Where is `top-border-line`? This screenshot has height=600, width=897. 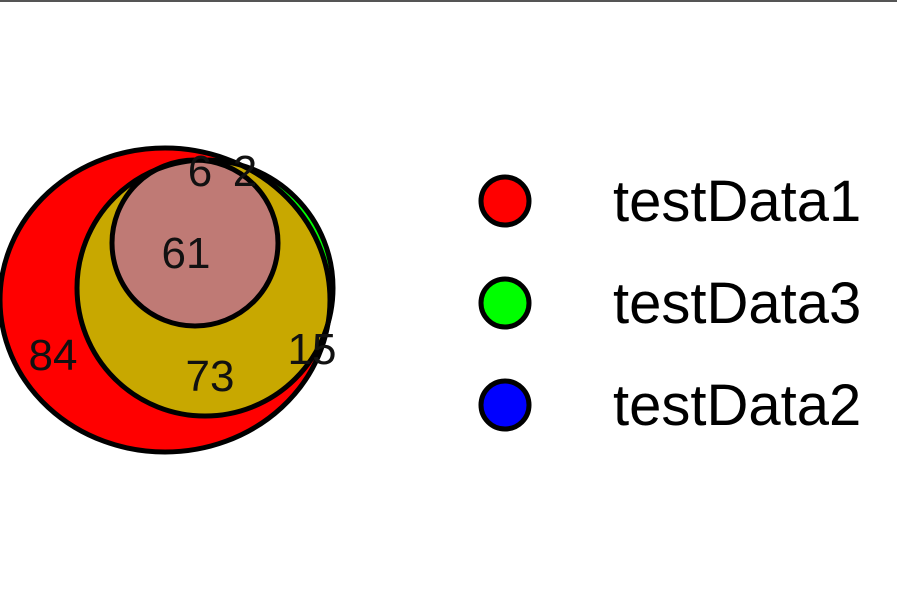 top-border-line is located at coordinates (448, 1).